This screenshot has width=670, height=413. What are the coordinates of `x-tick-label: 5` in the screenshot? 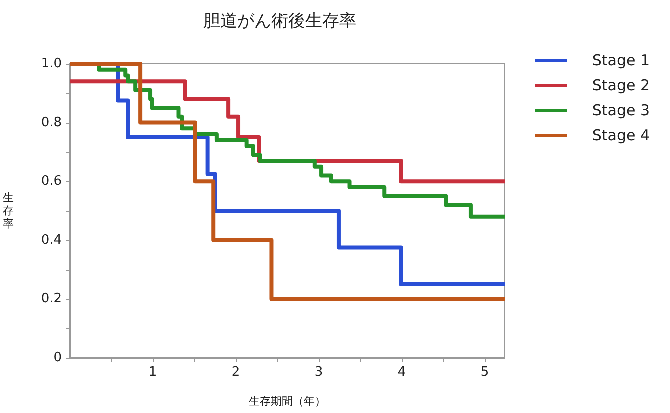 It's located at (485, 372).